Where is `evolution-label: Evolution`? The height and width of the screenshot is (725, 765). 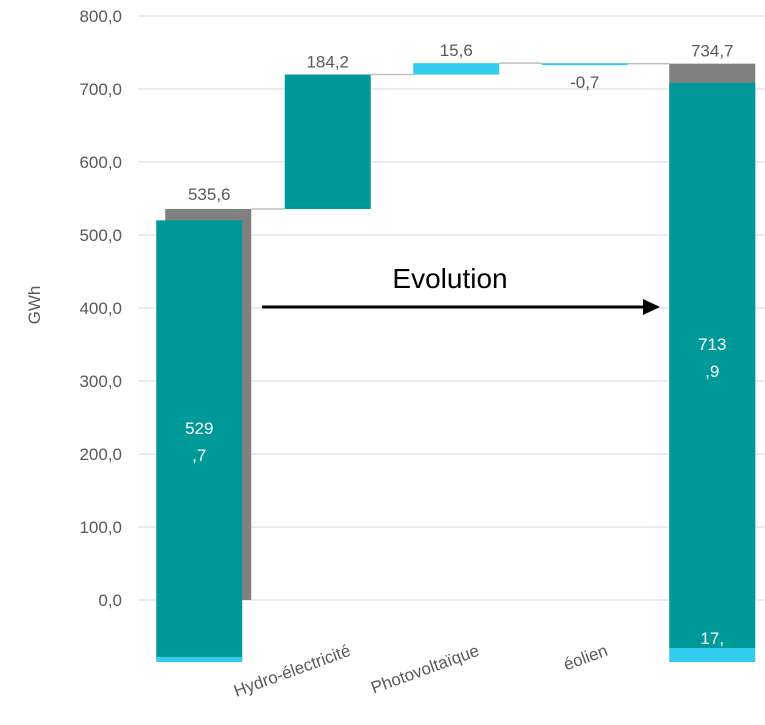
evolution-label: Evolution is located at coordinates (449, 278).